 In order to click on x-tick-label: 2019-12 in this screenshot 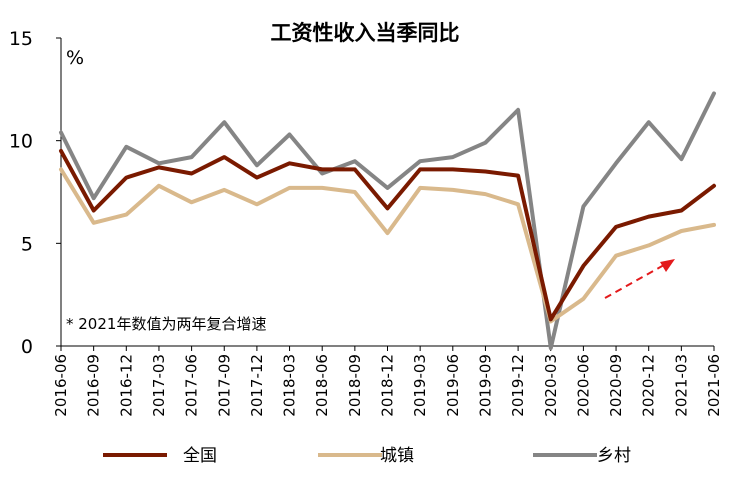, I will do `click(518, 385)`.